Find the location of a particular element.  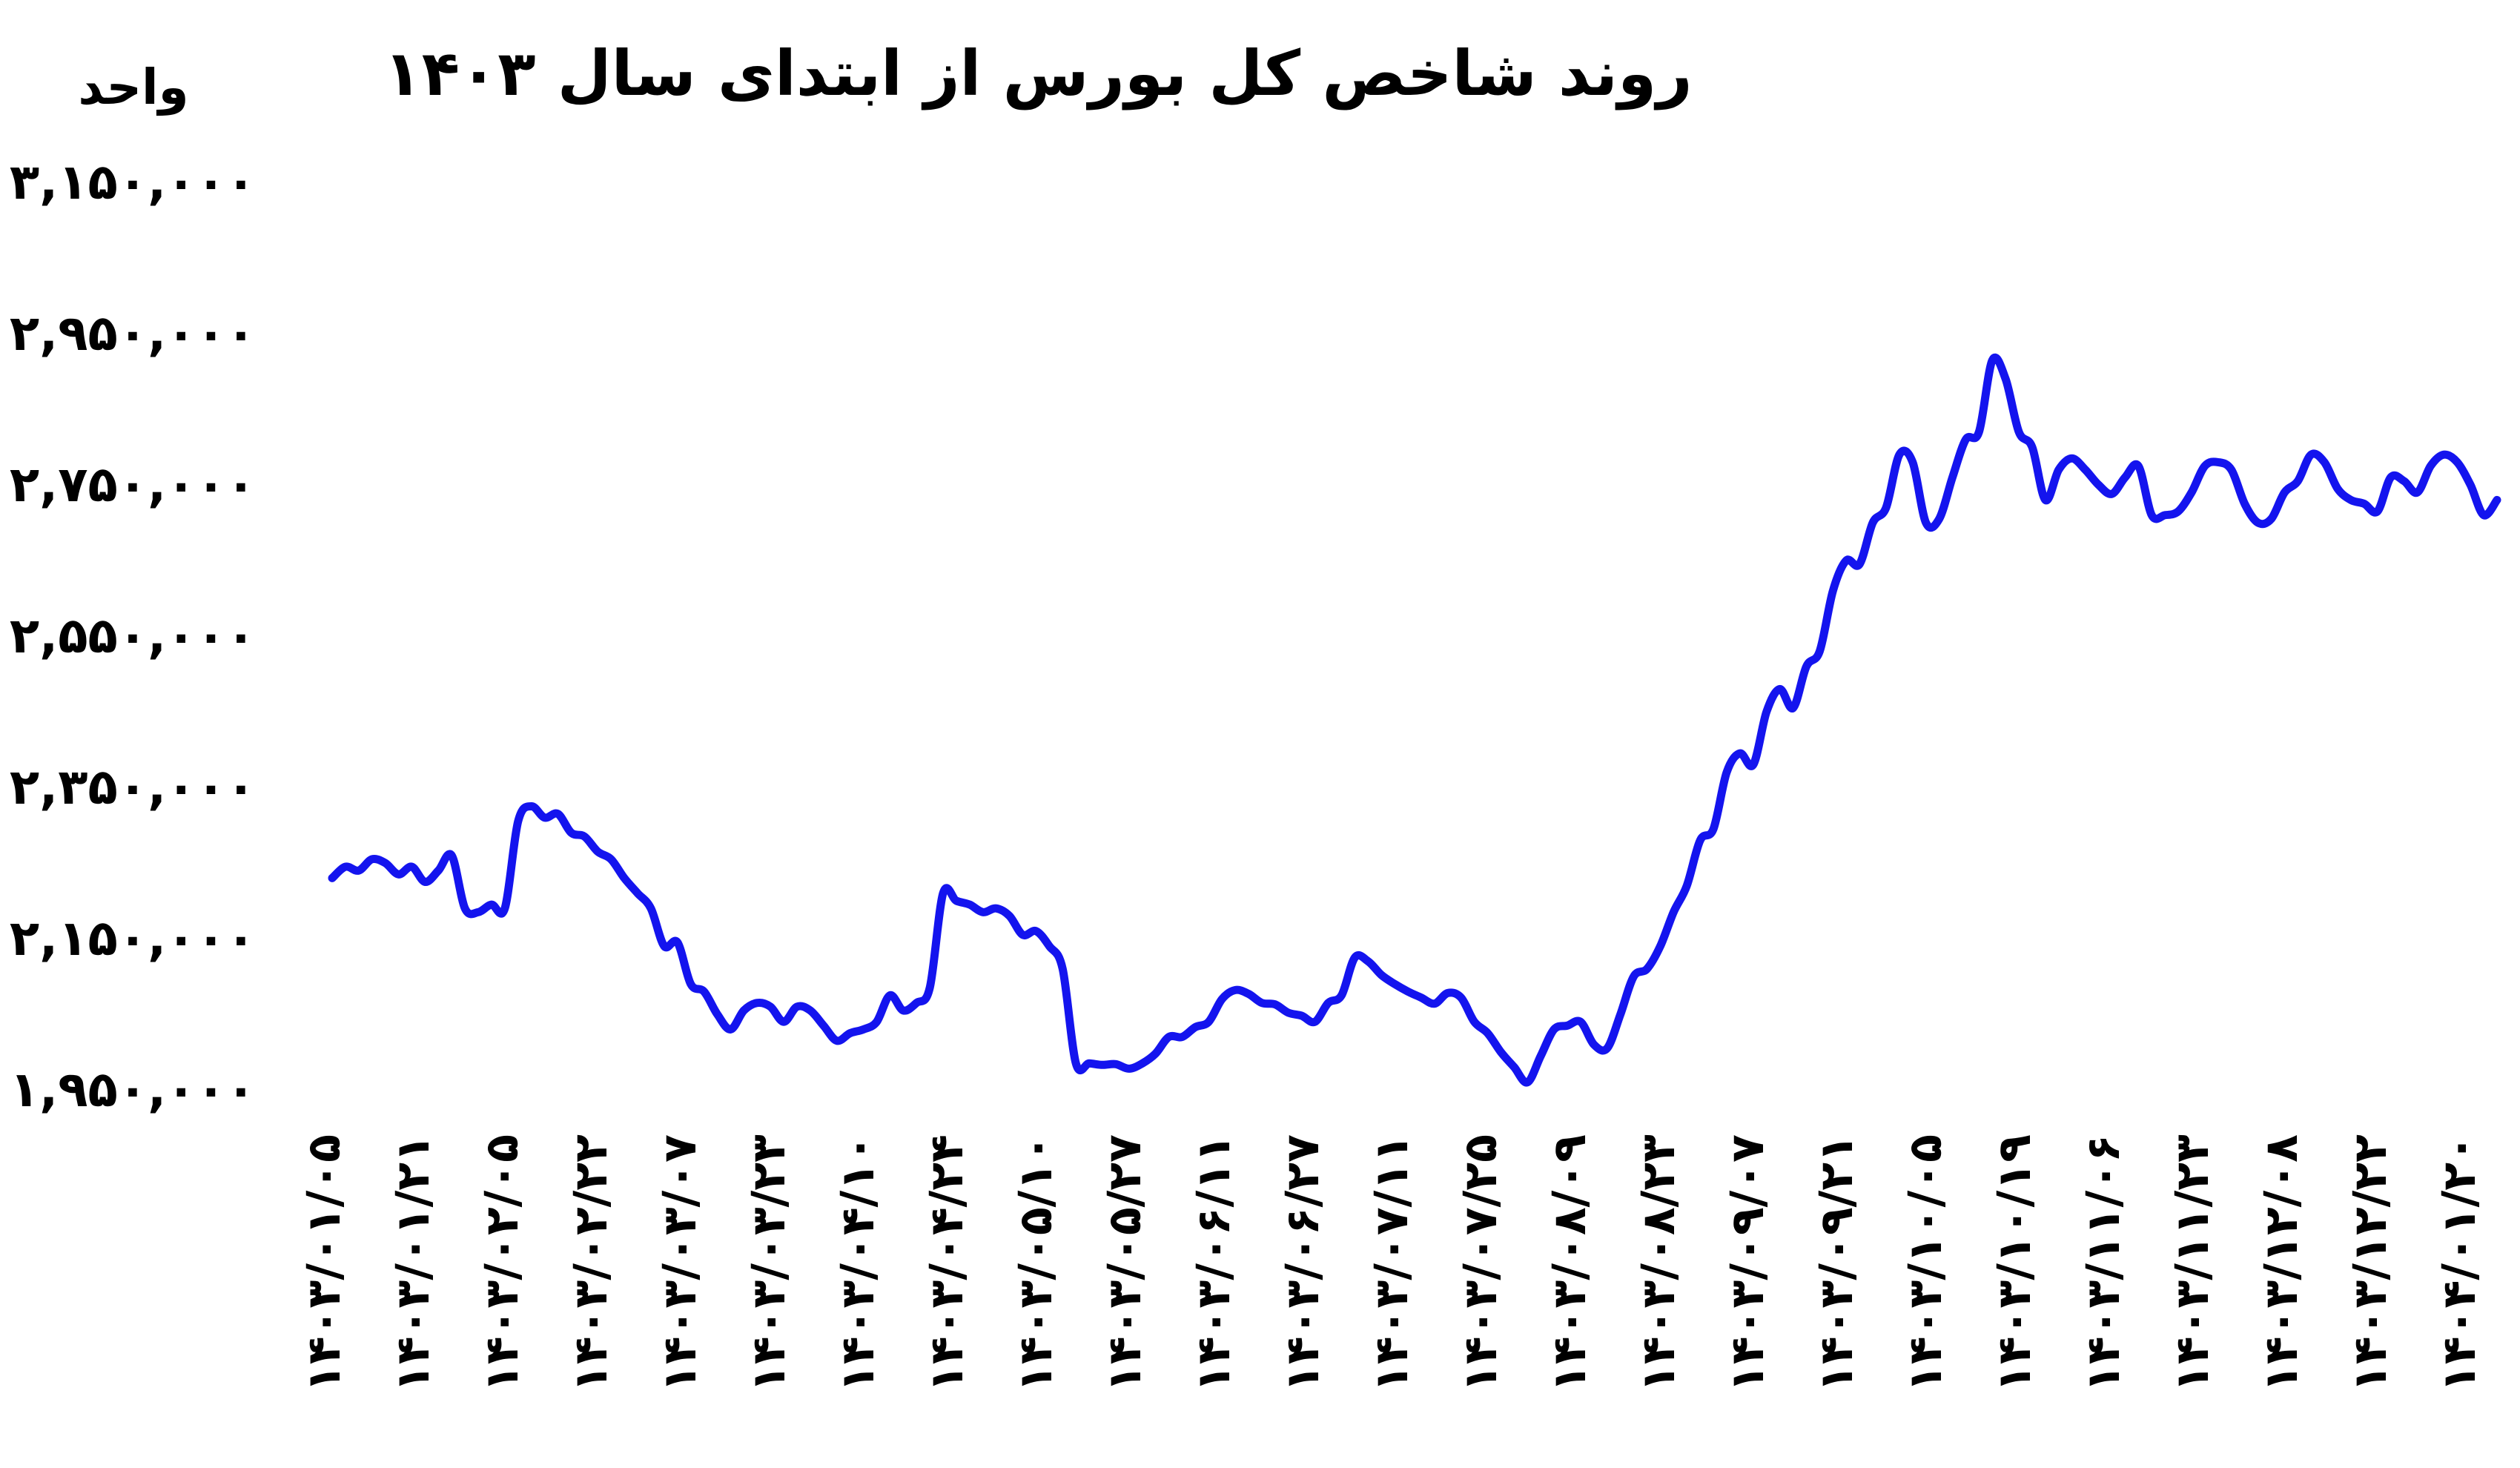

chart-title: روند شاخص کل بورس از ابتدای سال ۱۴۰۳ is located at coordinates (1037, 73).